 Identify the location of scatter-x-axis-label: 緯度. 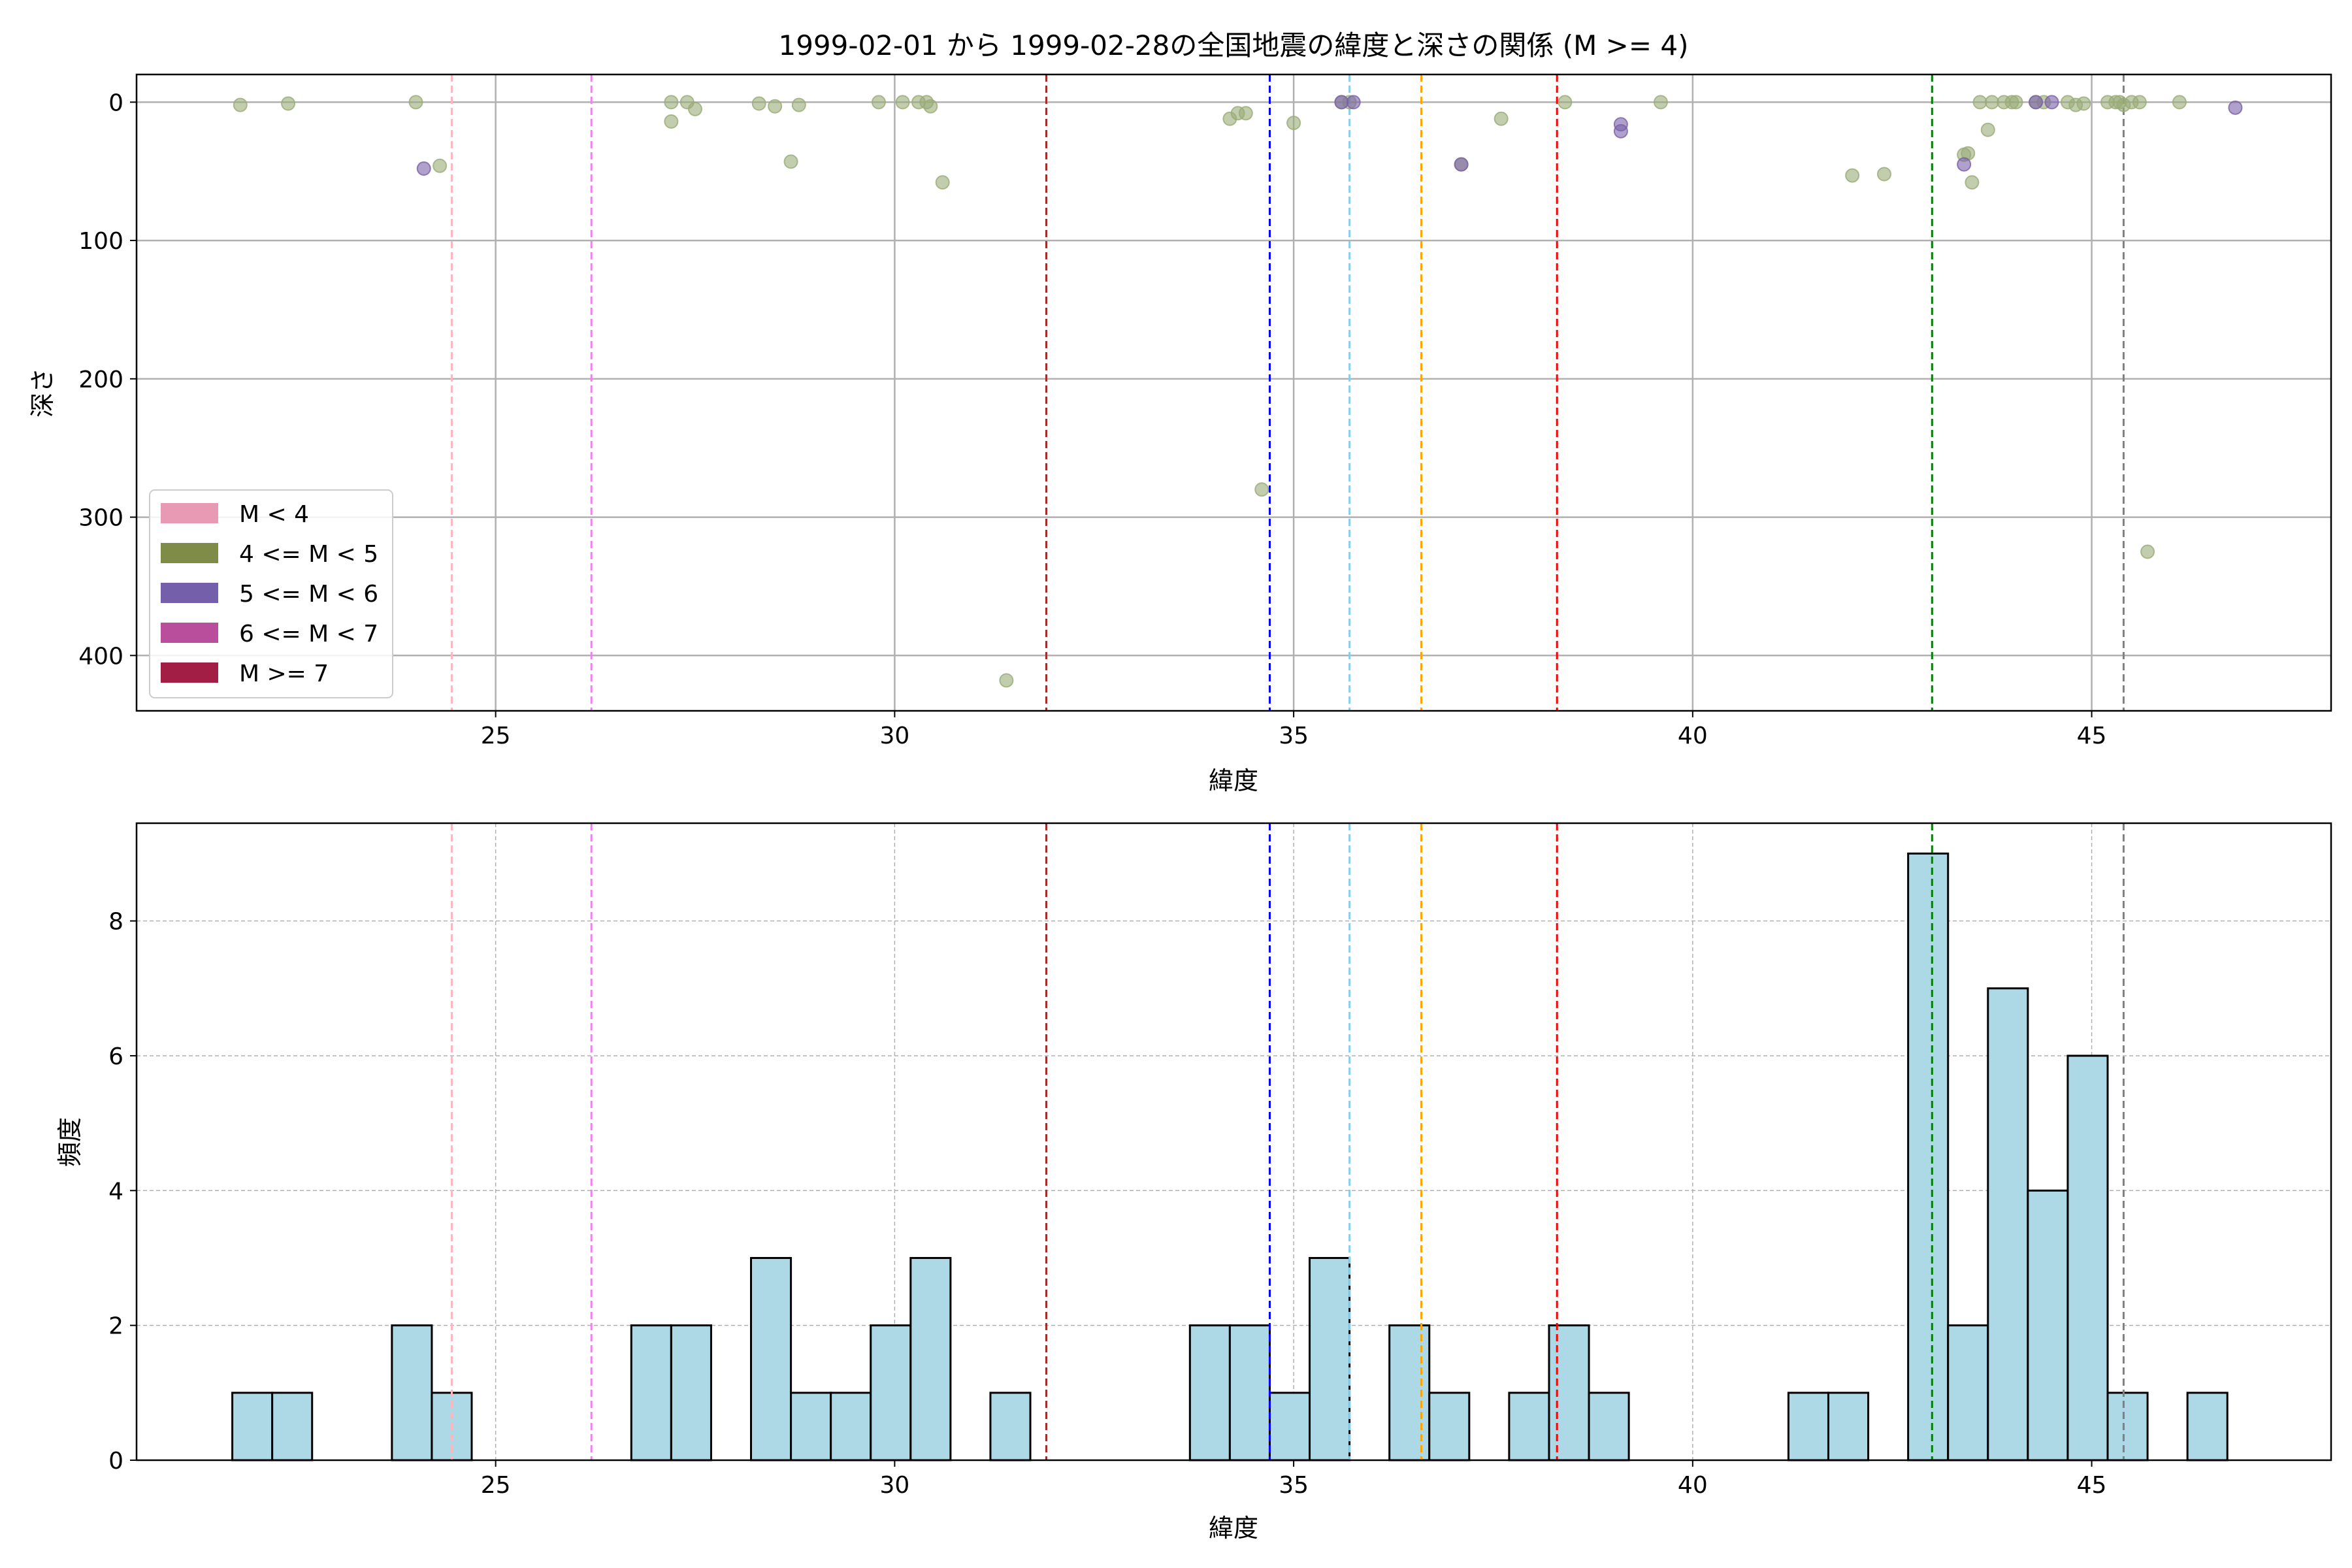
(1233, 780).